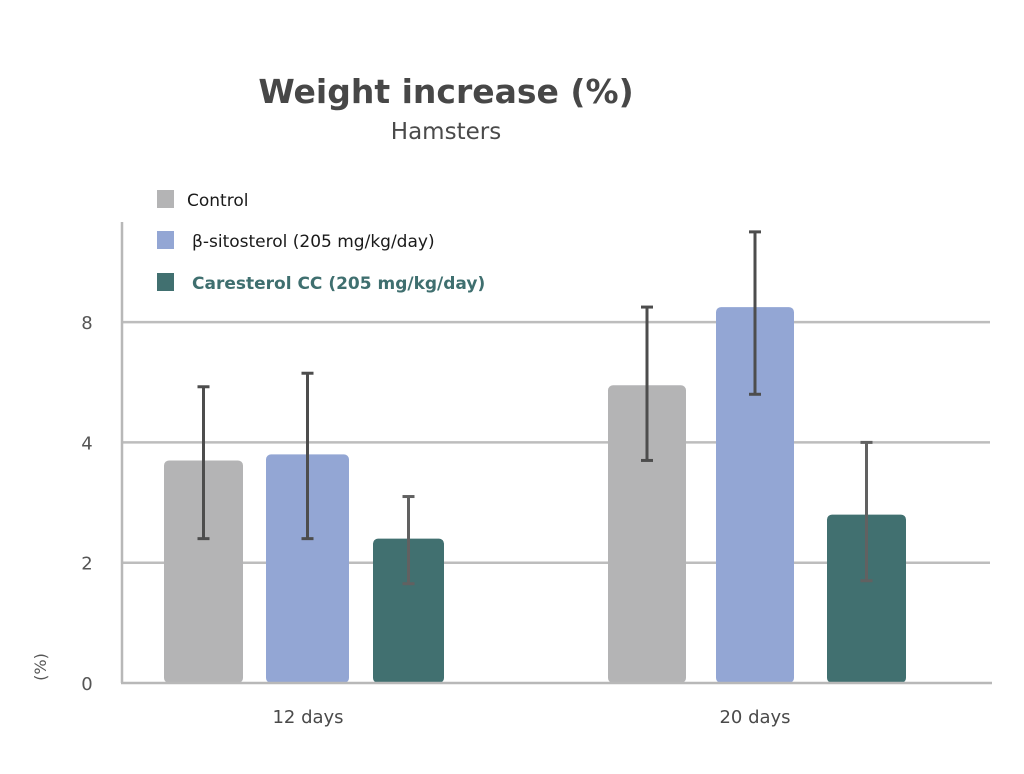 This screenshot has height=774, width=1024. What do you see at coordinates (445, 91) in the screenshot?
I see `chart-title: Weight increase (%)` at bounding box center [445, 91].